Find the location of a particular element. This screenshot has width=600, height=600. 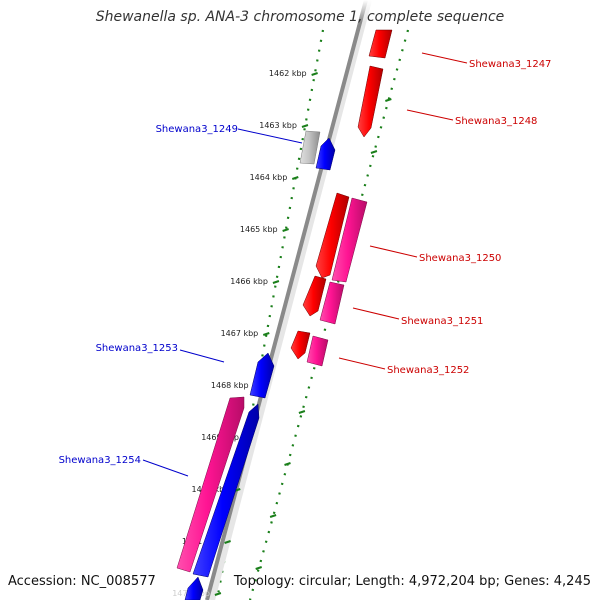

gene-label: Shewana3_1248 is located at coordinates (496, 121).